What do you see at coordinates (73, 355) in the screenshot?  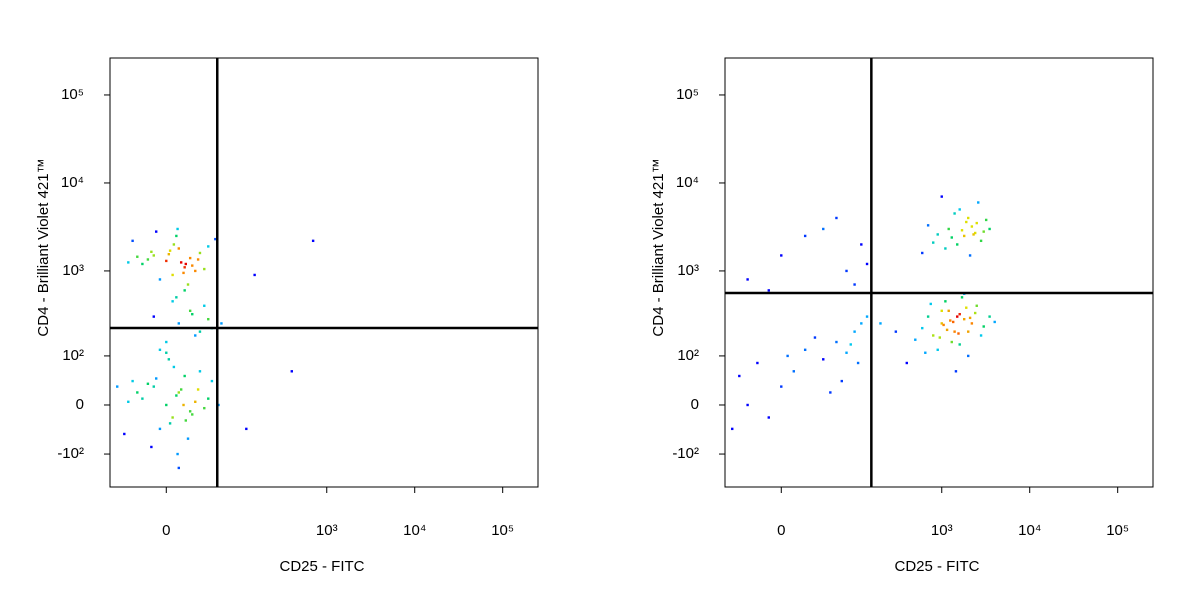 I see `y-tick-label: 10²` at bounding box center [73, 355].